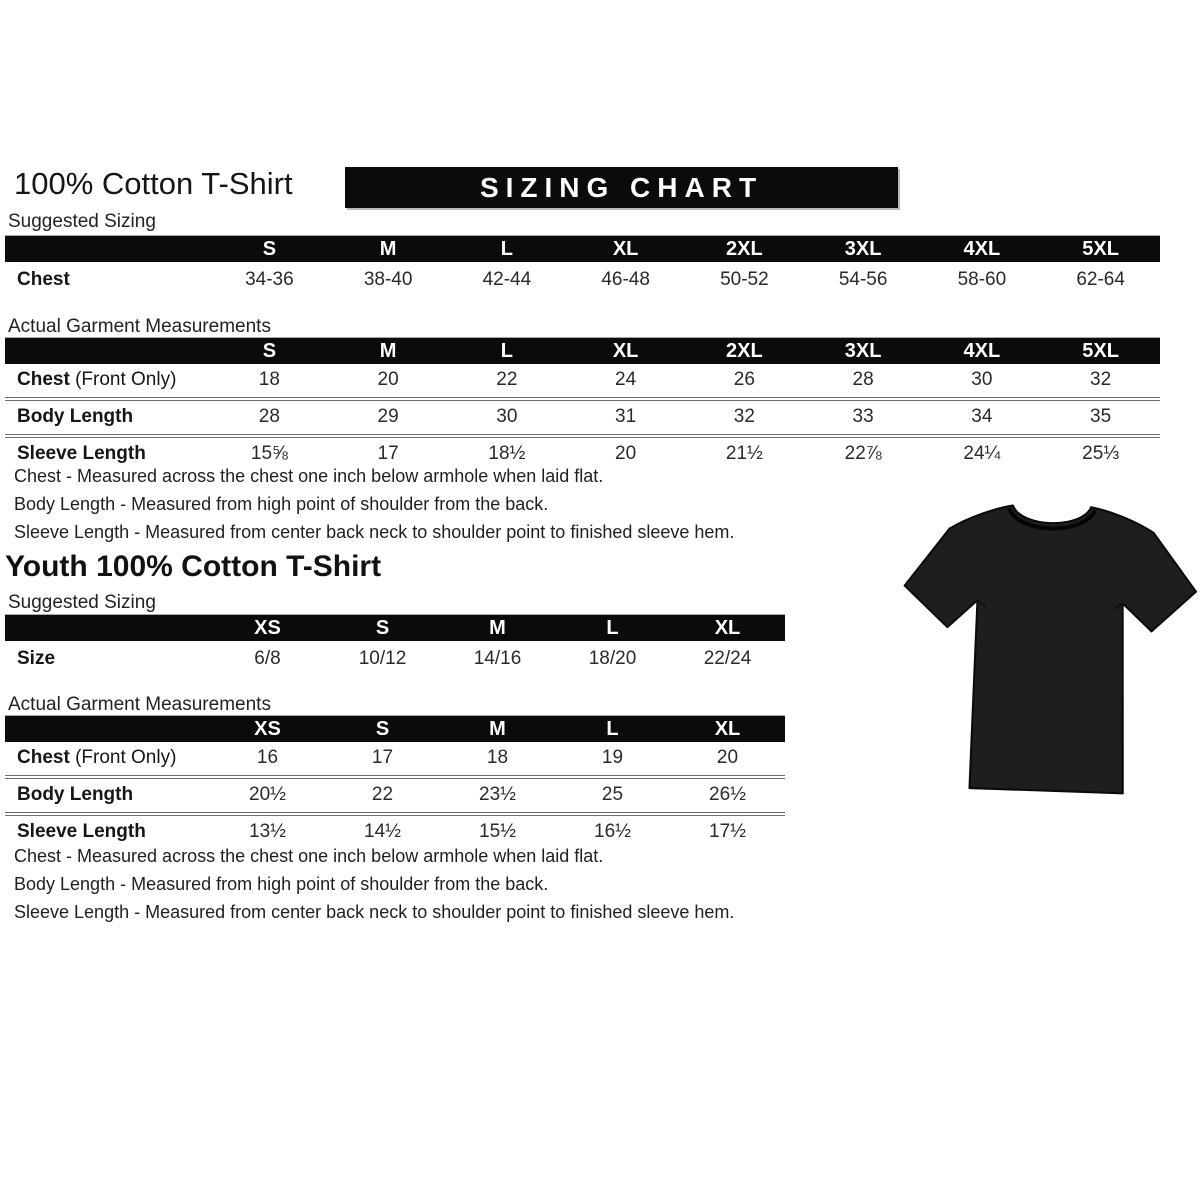  I want to click on row-label: Chest (Front Only), so click(97, 379).